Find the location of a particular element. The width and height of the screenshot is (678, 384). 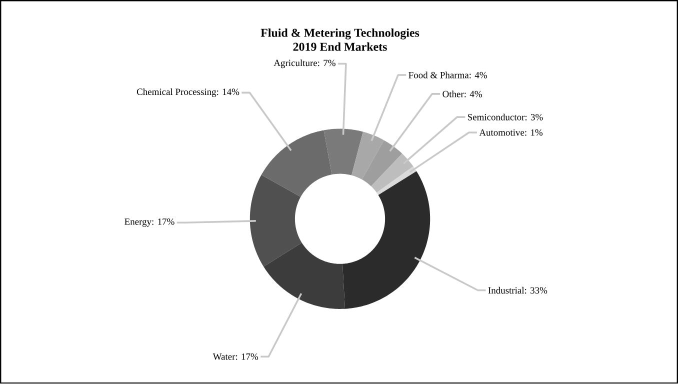

slice-label: Agriculture: 7% is located at coordinates (305, 64).